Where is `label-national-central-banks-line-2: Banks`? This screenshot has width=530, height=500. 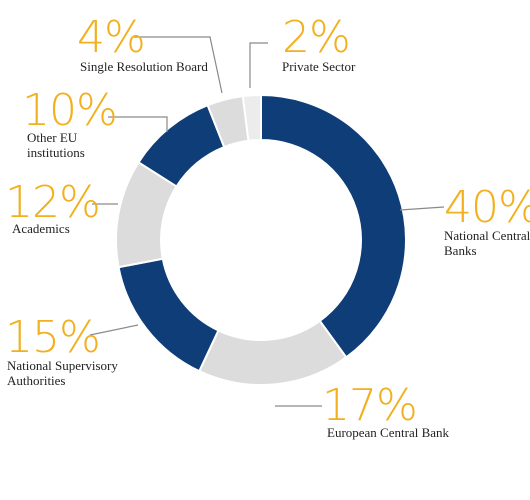
label-national-central-banks-line-2: Banks is located at coordinates (460, 250).